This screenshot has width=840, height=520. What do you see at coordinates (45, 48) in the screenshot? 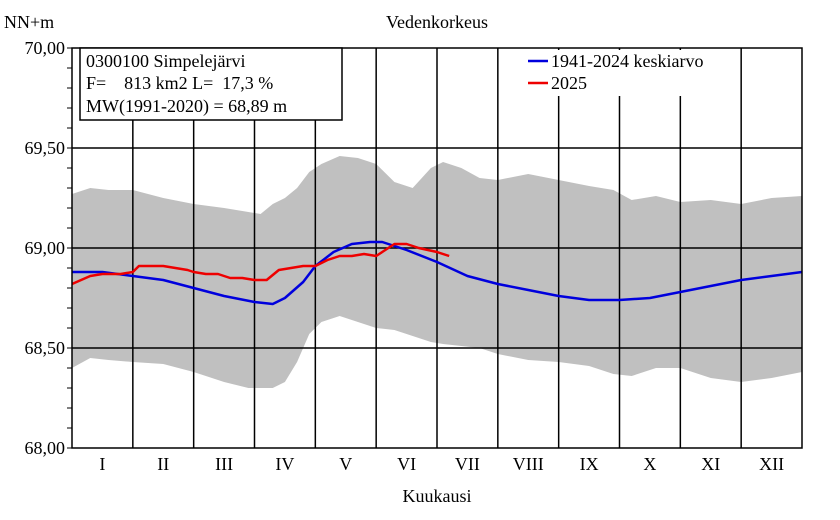
I see `y-tick-label: 70,00` at bounding box center [45, 48].